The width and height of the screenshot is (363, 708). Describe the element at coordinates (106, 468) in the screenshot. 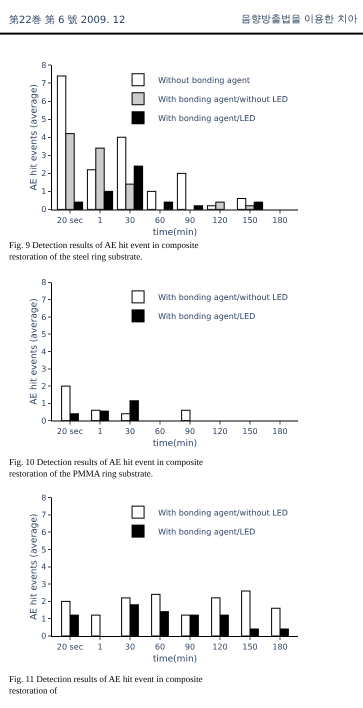

I see `caption: Fig. 10 Detection results of AE hit event in composite restoration of the PMMA ring substrate.` at that location.